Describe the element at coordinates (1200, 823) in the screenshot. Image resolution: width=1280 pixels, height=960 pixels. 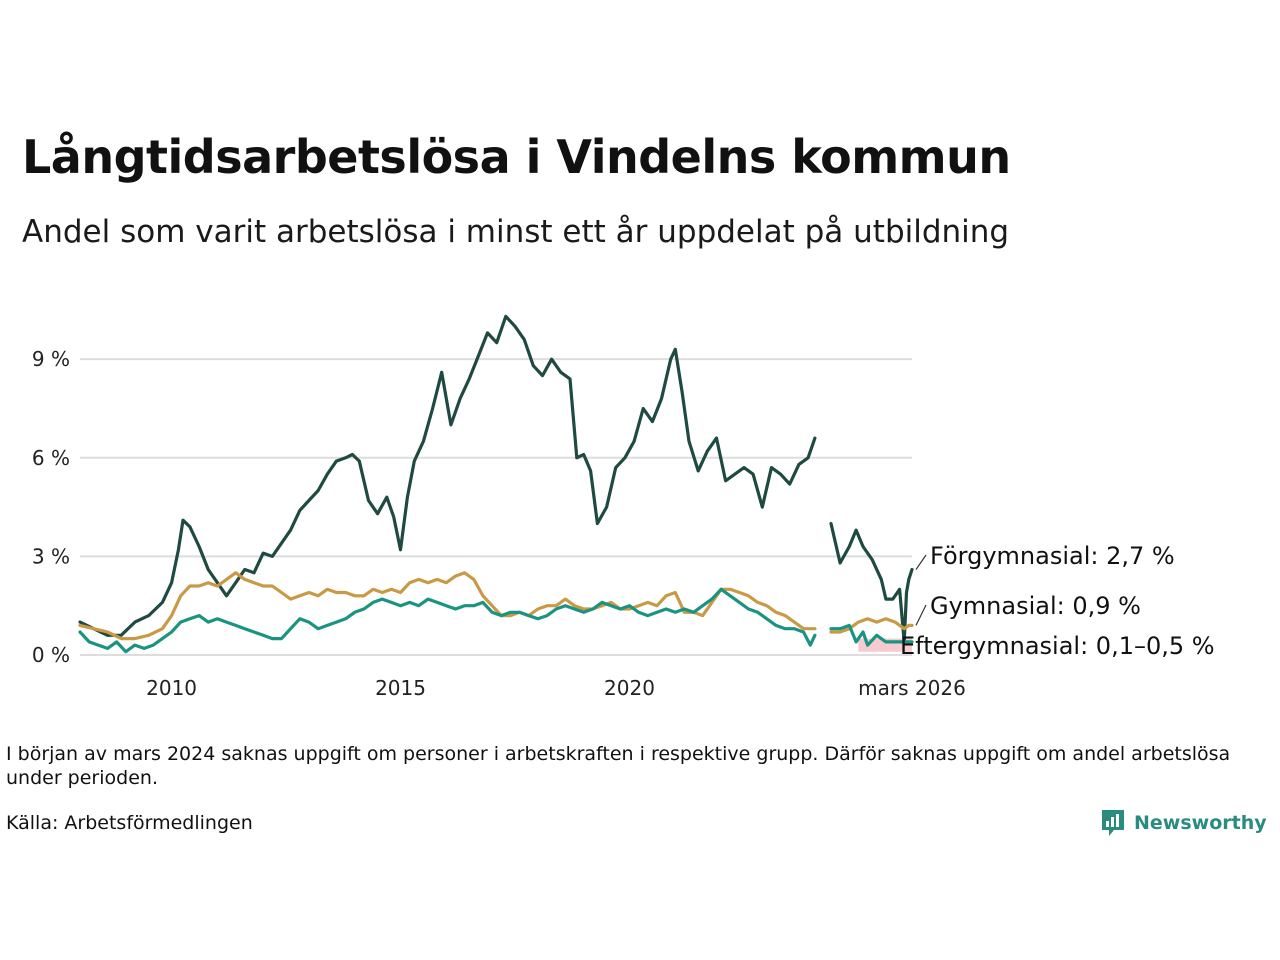
I see `logo-text: Newsworthy` at that location.